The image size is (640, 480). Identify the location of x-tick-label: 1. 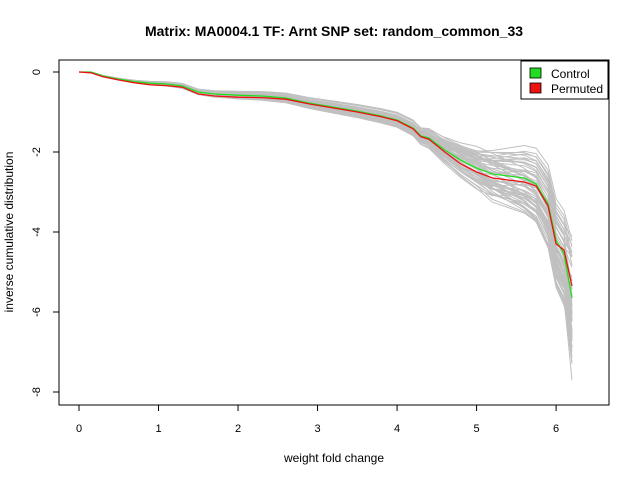
(158, 429).